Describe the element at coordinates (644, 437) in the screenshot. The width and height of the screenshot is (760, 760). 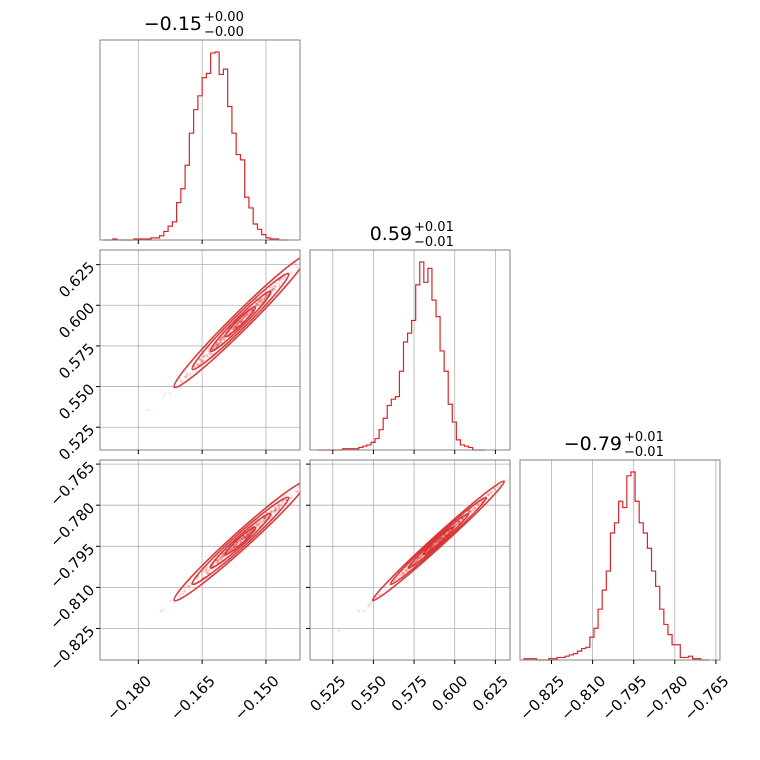
I see `param-title-upper: +0.01` at that location.